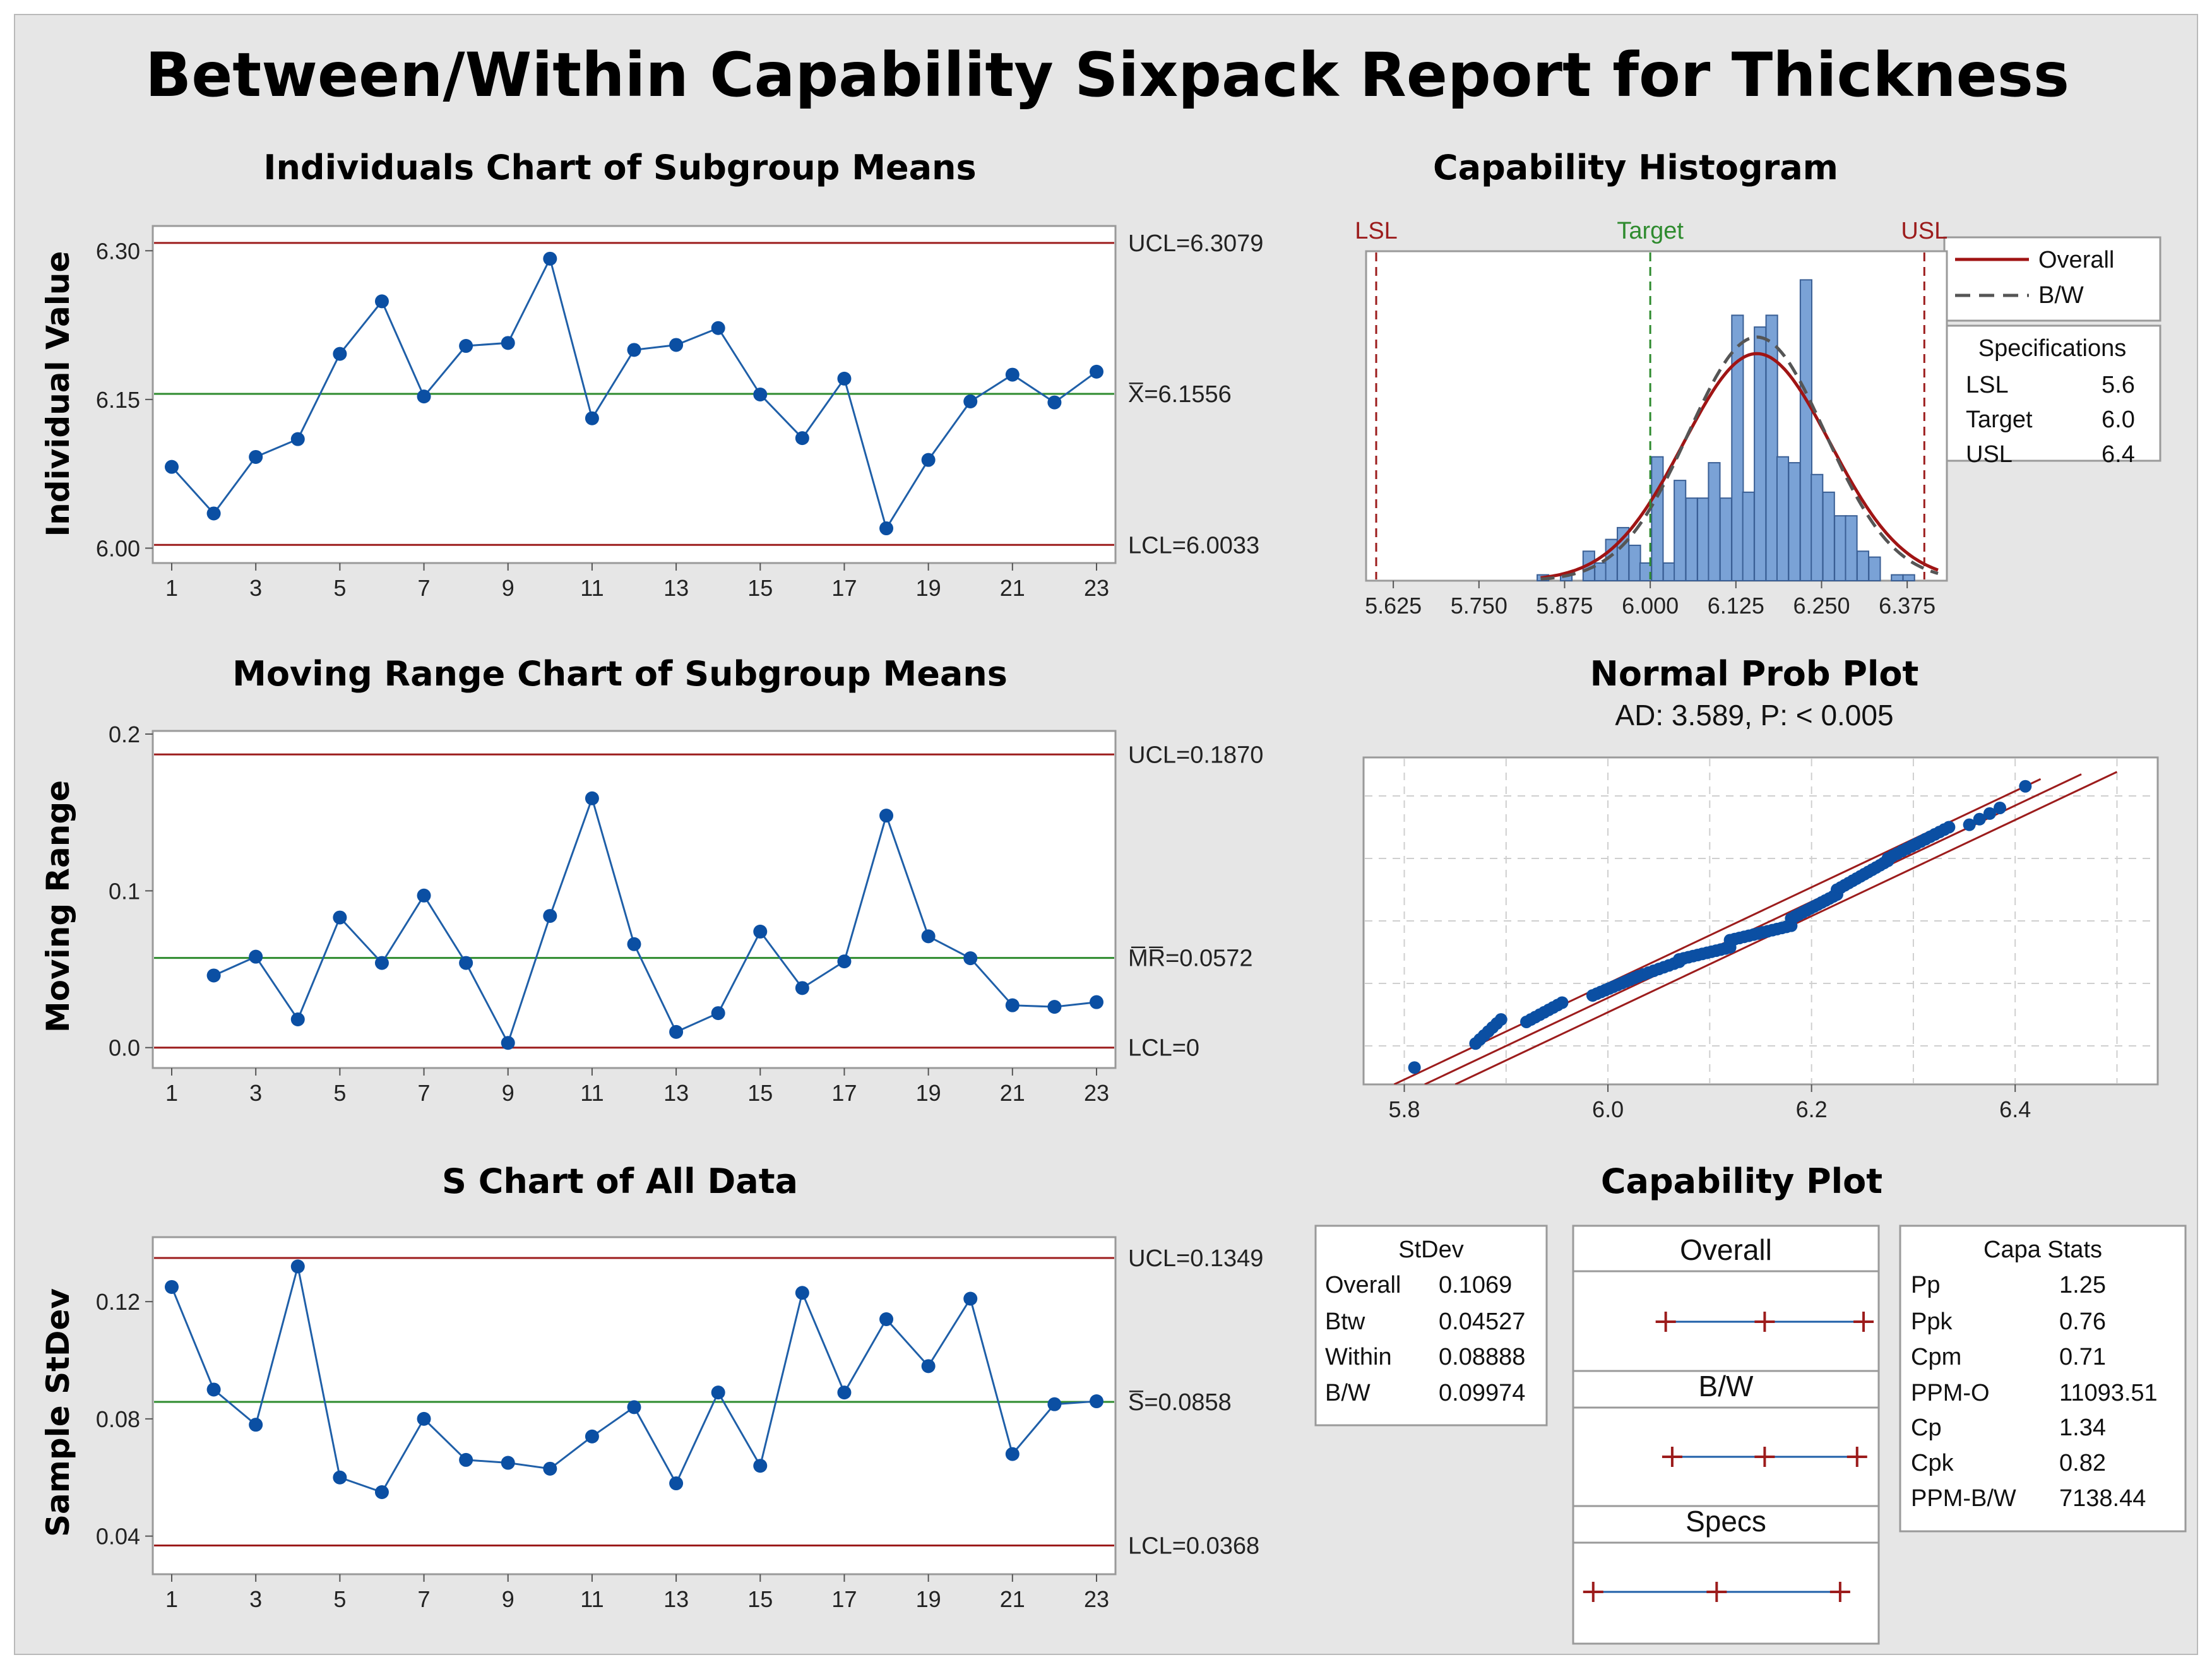 Image resolution: width=2212 pixels, height=1667 pixels. Describe the element at coordinates (1475, 1285) in the screenshot. I see `stdev-overall-value: 0.1069` at that location.